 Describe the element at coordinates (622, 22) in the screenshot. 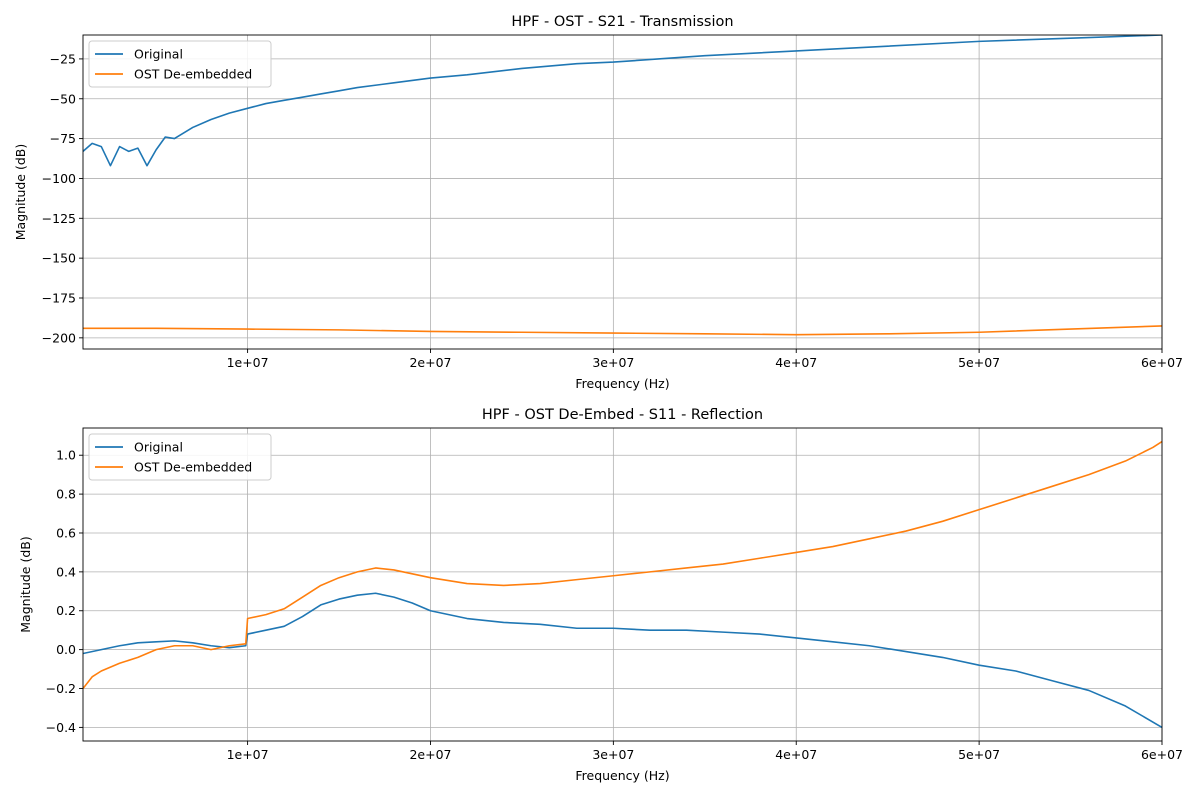

I see `chart-title: HPF - OST - S21 - Transmission` at that location.